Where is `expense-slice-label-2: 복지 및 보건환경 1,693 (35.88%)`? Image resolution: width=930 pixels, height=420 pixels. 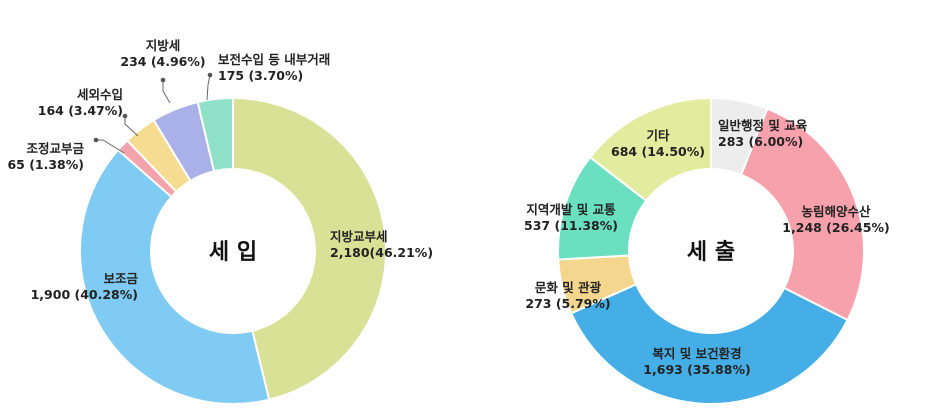 expense-slice-label-2: 복지 및 보건환경 1,693 (35.88%) is located at coordinates (696, 361).